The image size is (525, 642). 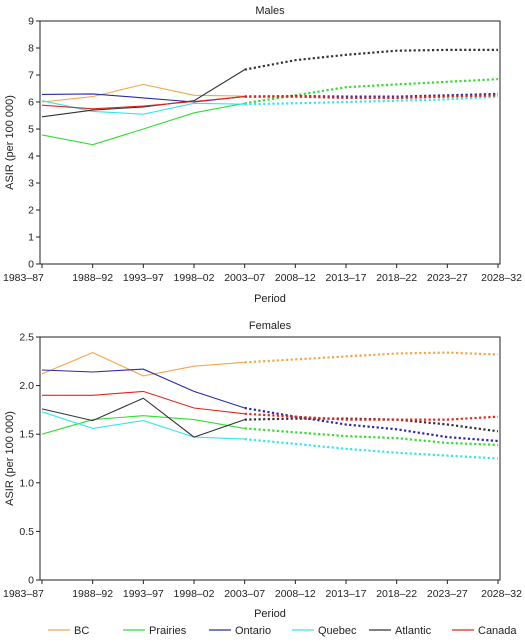 I want to click on females-series-atlantic-observed-line, so click(x=143, y=417).